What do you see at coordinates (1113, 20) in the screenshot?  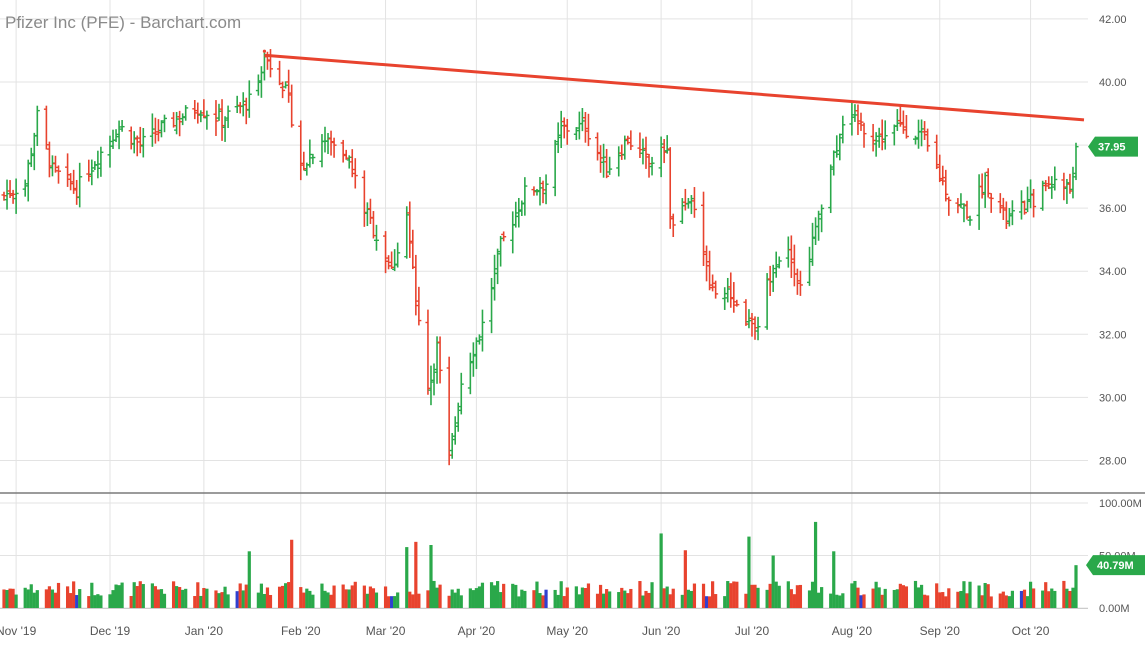 I see `price-tick-label: 42.00` at bounding box center [1113, 20].